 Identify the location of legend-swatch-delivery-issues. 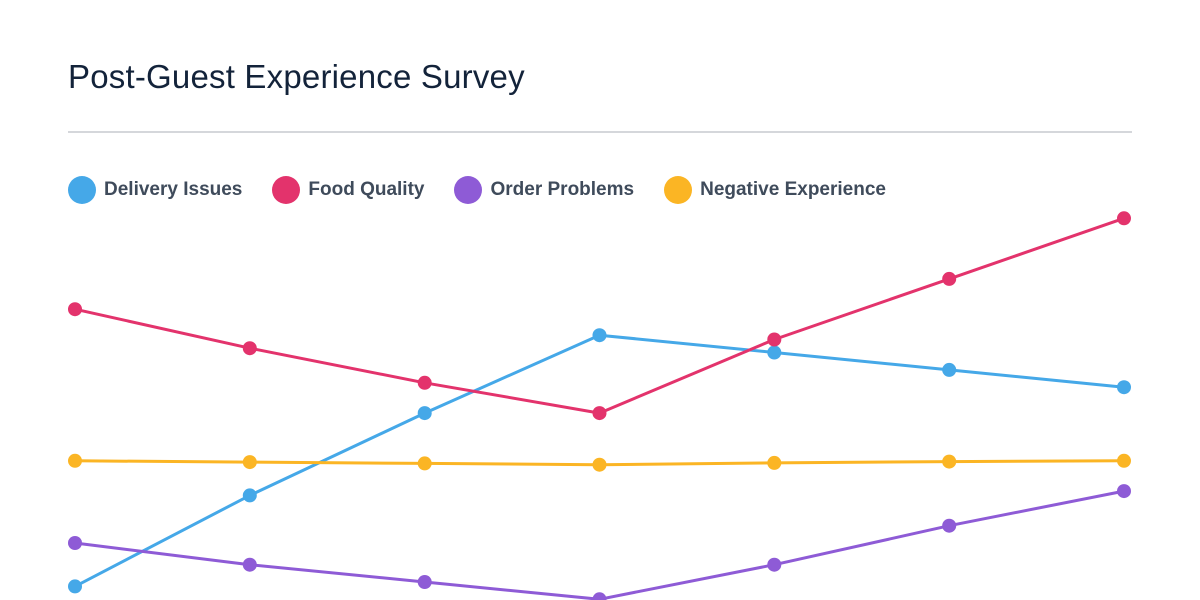
(82, 190).